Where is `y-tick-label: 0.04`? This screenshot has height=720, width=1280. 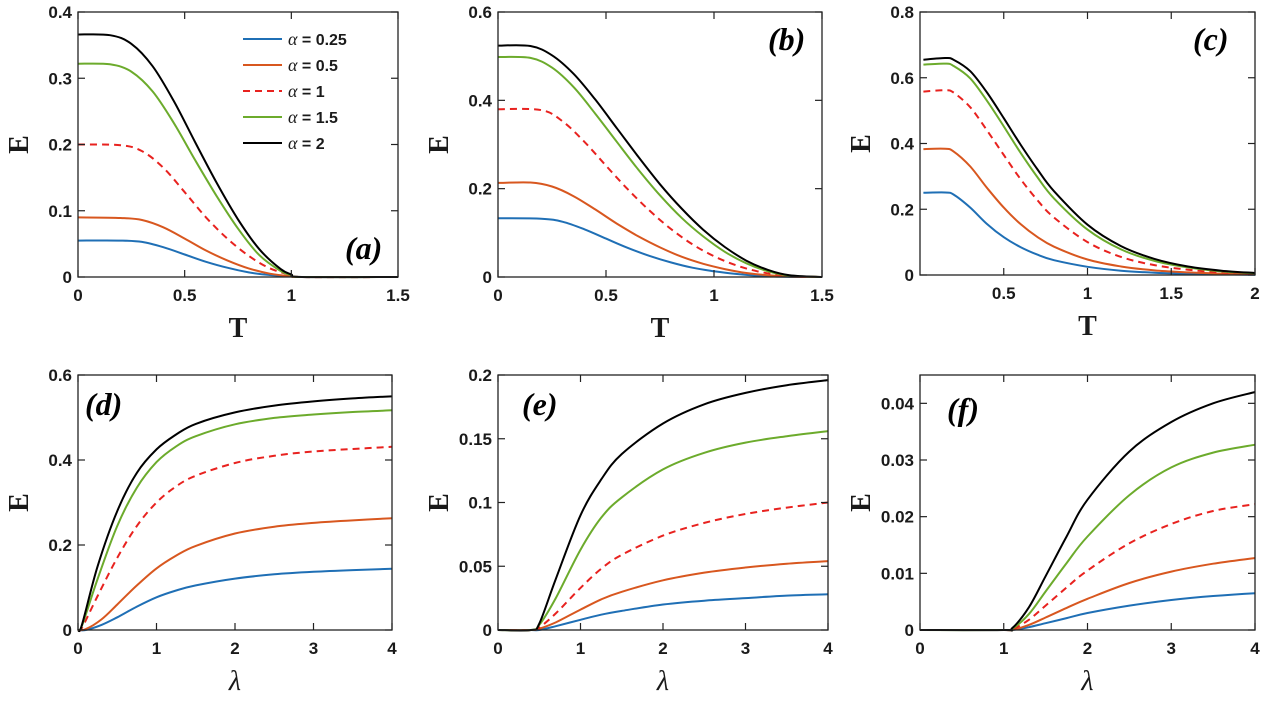 y-tick-label: 0.04 is located at coordinates (898, 403).